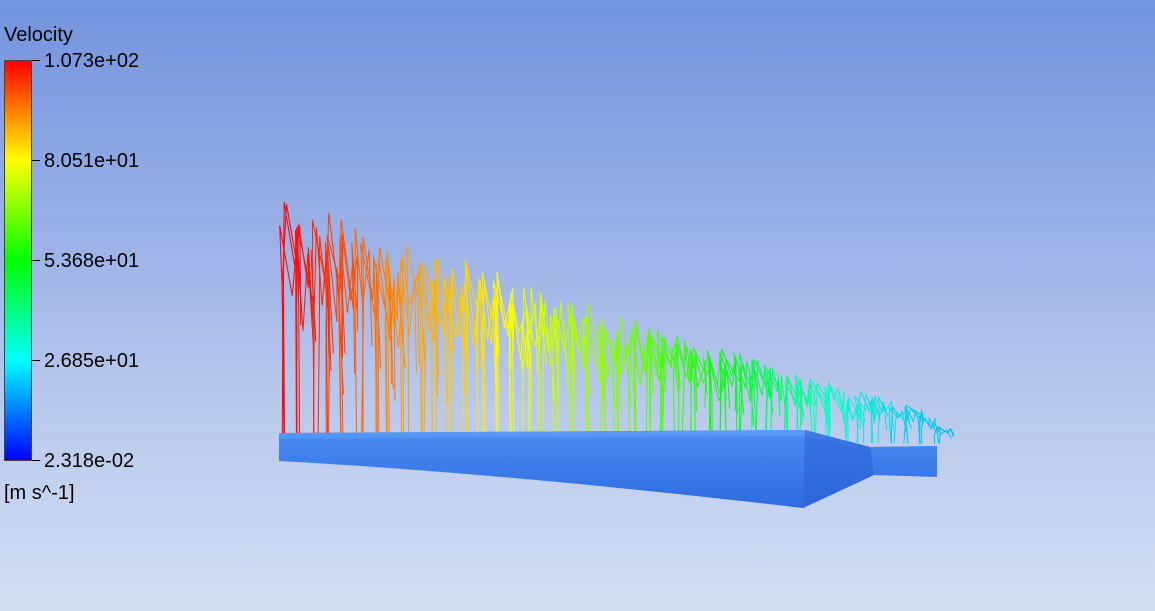 This screenshot has height=611, width=1155. I want to click on duct-side-face, so click(608, 469).